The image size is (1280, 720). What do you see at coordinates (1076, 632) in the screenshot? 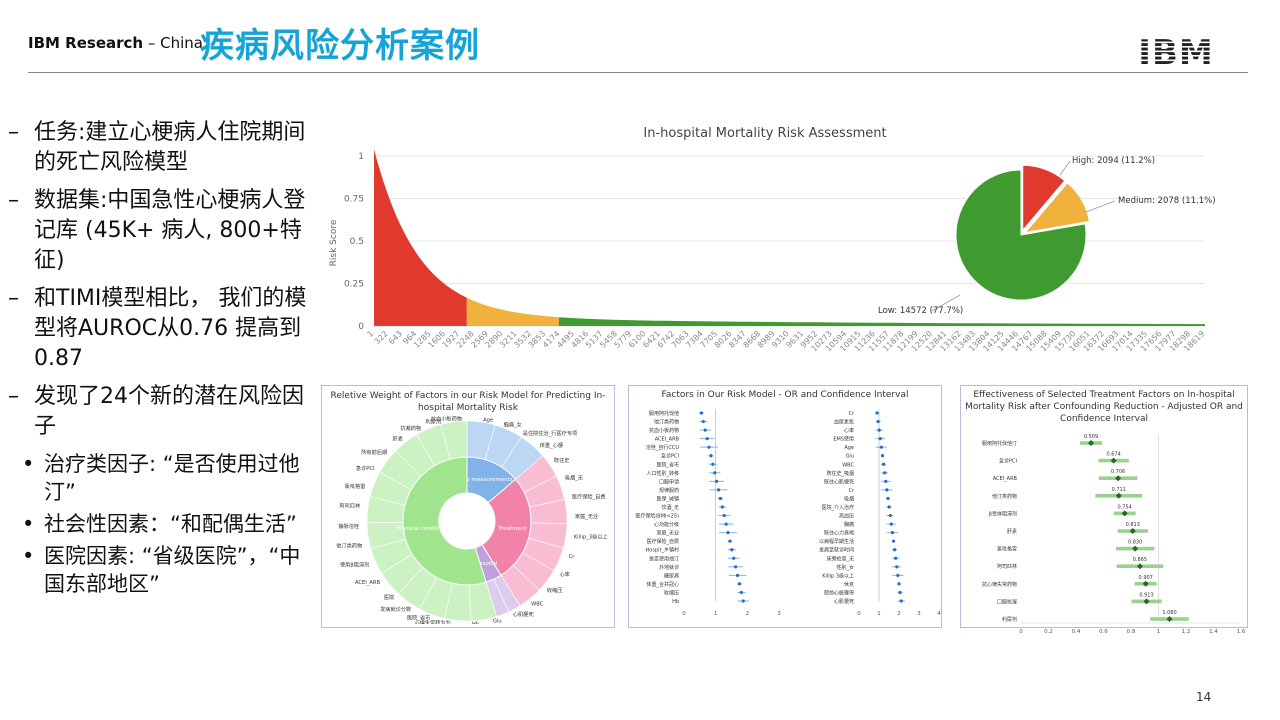
I see `x-tick-label: 0.4` at bounding box center [1076, 632].